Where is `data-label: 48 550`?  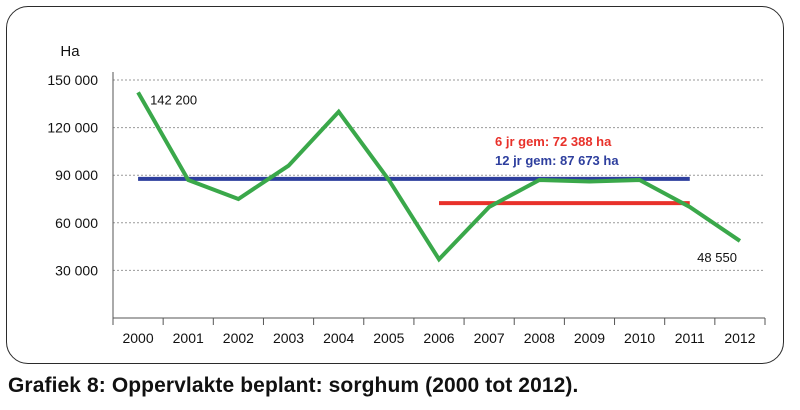
data-label: 48 550 is located at coordinates (717, 257).